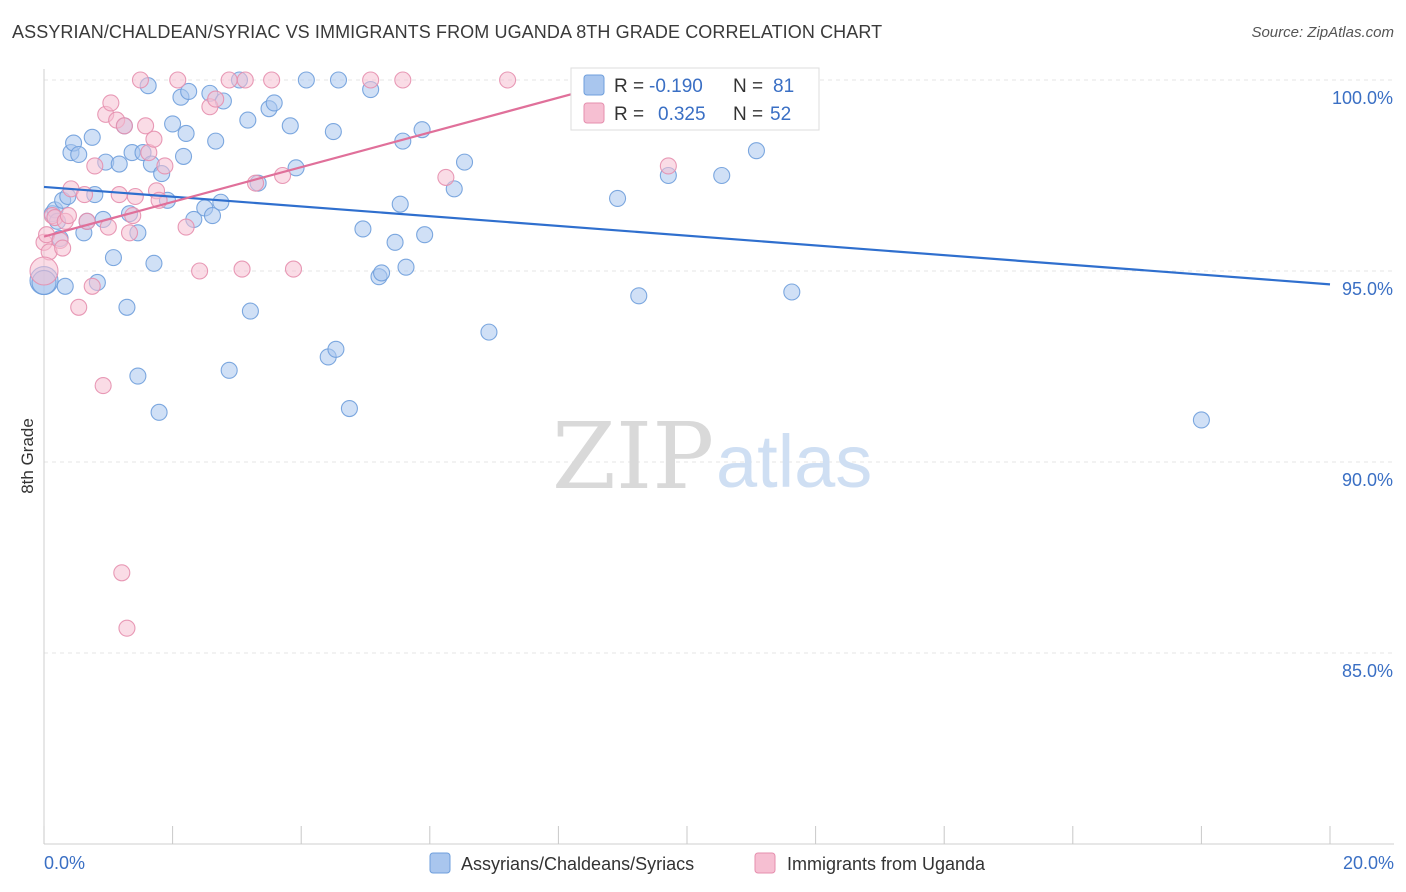 This screenshot has width=1406, height=892. What do you see at coordinates (1367, 671) in the screenshot?
I see `y-tick-label-85: 85.0%` at bounding box center [1367, 671].